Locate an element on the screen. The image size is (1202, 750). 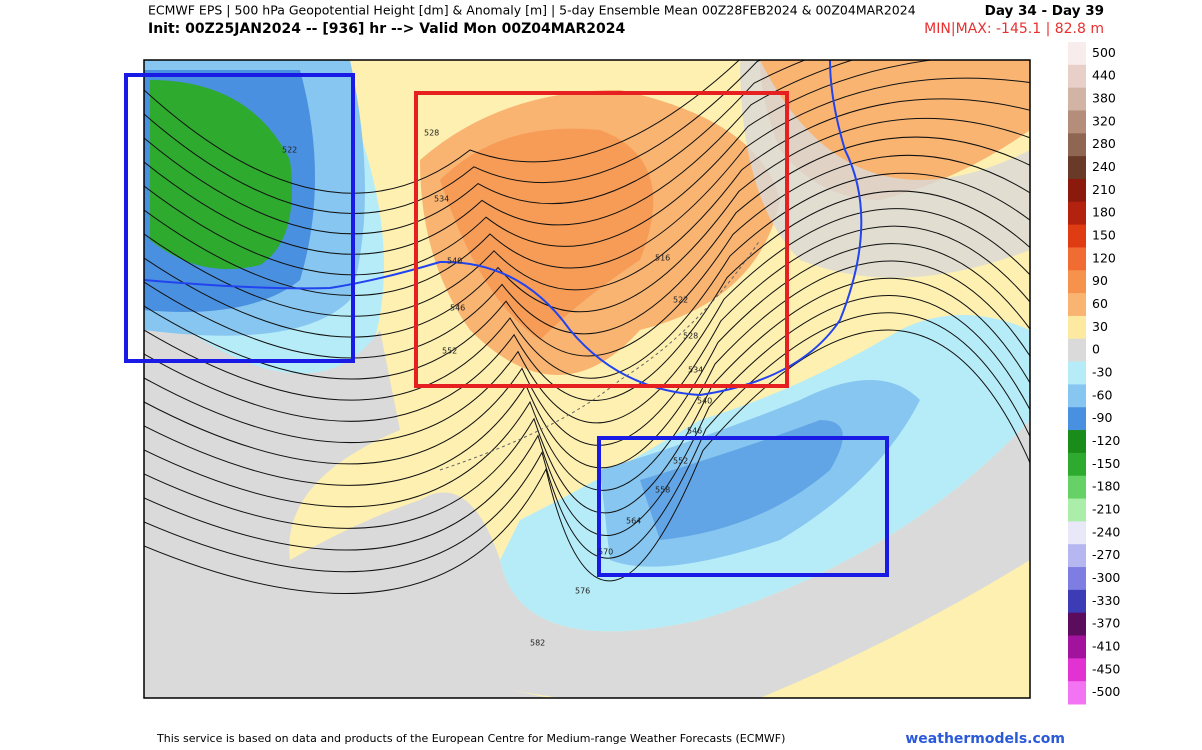
min-max: MIN|MAX: -145.1 | 82.8 m is located at coordinates (1014, 29).